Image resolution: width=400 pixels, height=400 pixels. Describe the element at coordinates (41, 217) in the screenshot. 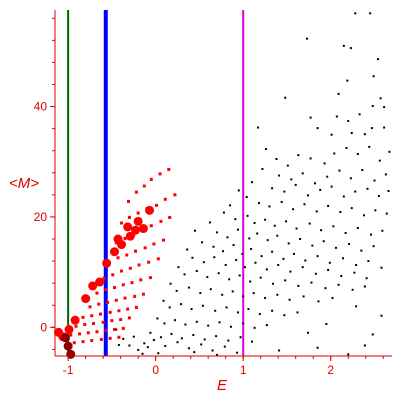

I see `y-tick-label: 20` at that location.